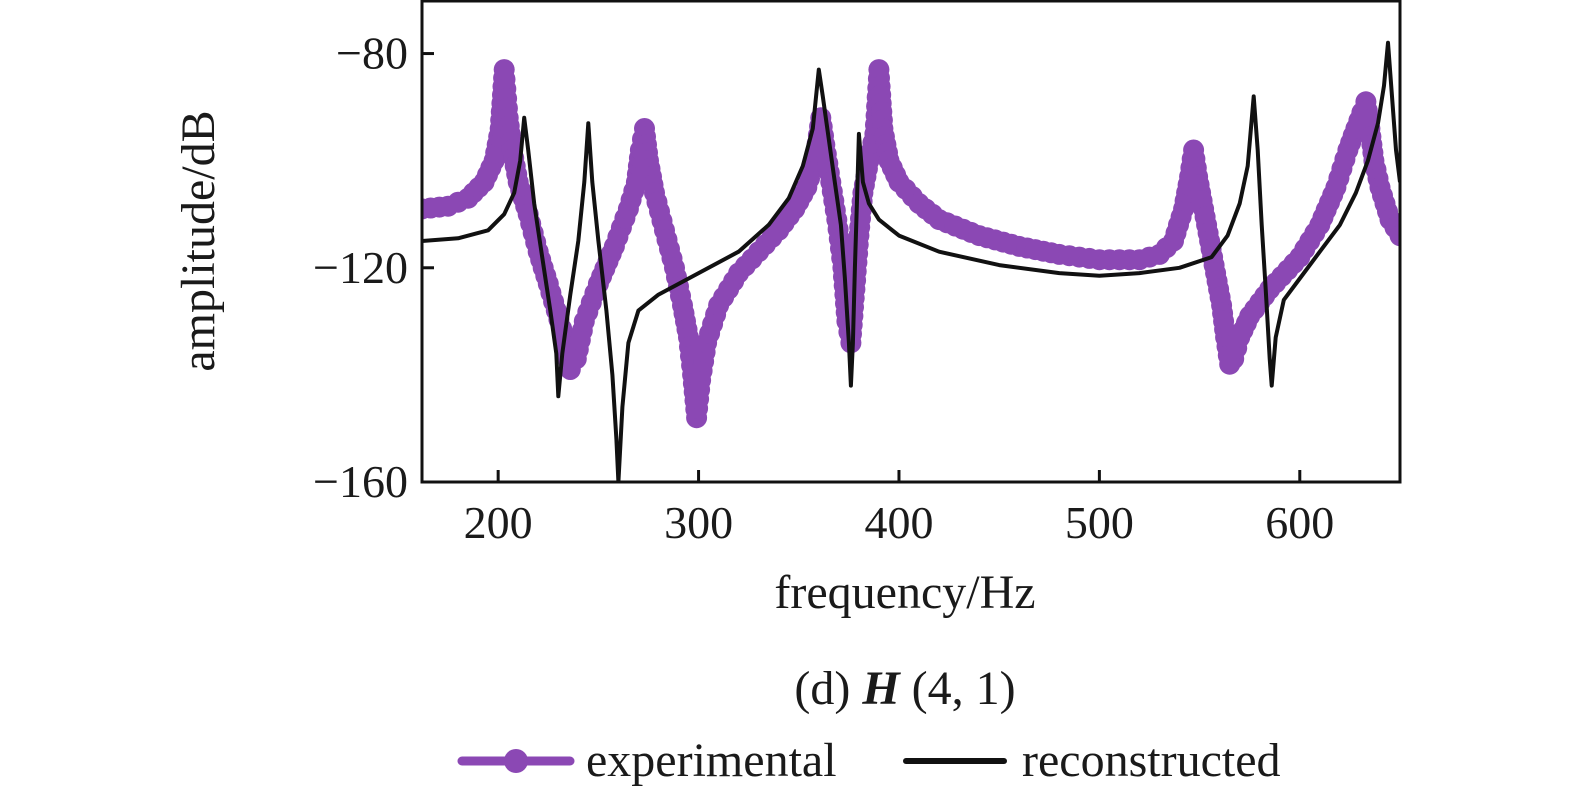 The width and height of the screenshot is (1575, 797). Describe the element at coordinates (711, 760) in the screenshot. I see `legend-label-experimental: experimental` at that location.